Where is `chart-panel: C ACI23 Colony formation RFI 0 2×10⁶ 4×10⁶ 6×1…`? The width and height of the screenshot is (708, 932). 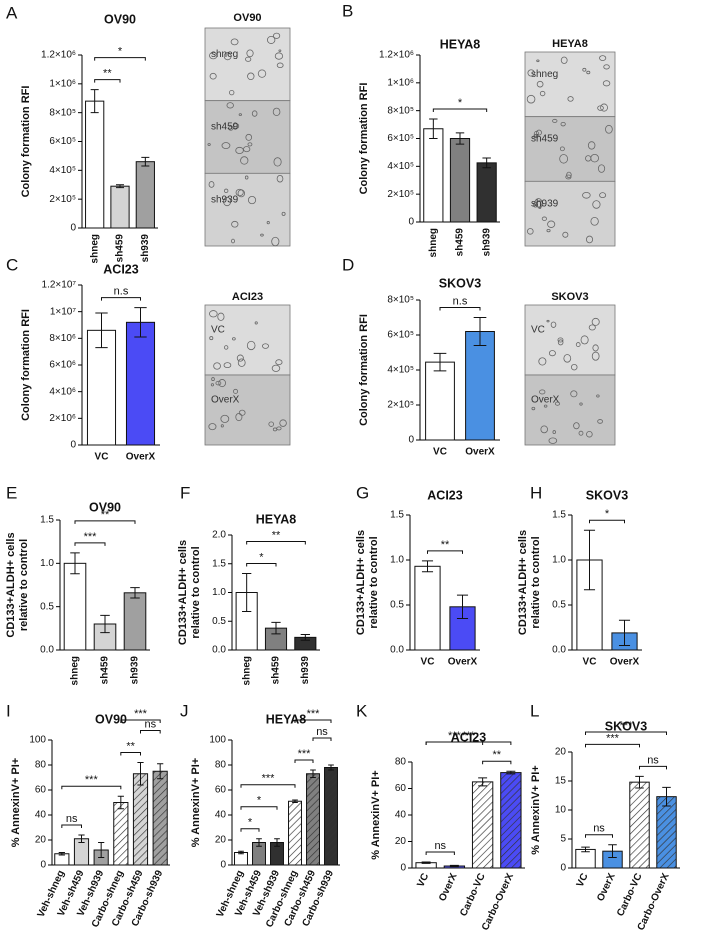
chart-panel: C ACI23 Colony formation RFI 0 2×10⁶ 4×10⁶ 6×1… is located at coordinates (148, 359).